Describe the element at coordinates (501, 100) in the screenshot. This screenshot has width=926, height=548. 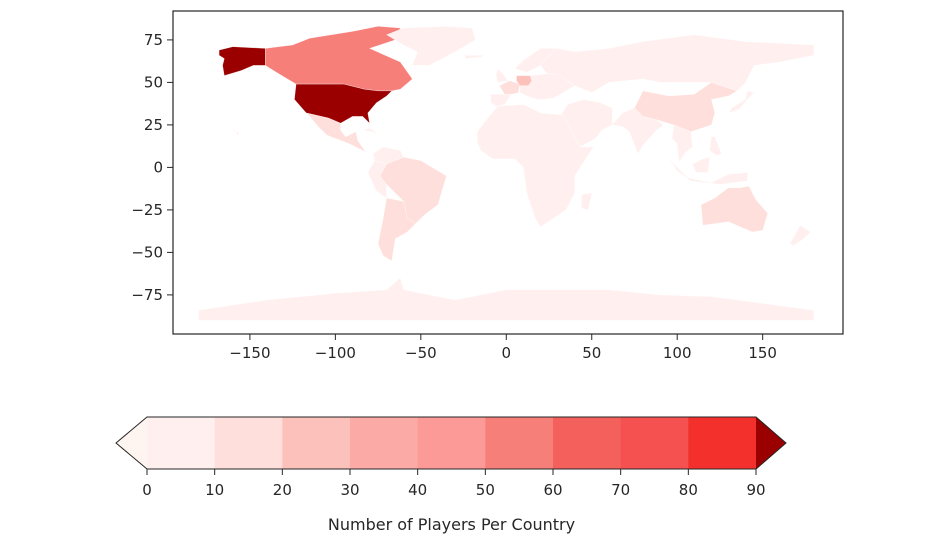
I see `region-spain` at that location.